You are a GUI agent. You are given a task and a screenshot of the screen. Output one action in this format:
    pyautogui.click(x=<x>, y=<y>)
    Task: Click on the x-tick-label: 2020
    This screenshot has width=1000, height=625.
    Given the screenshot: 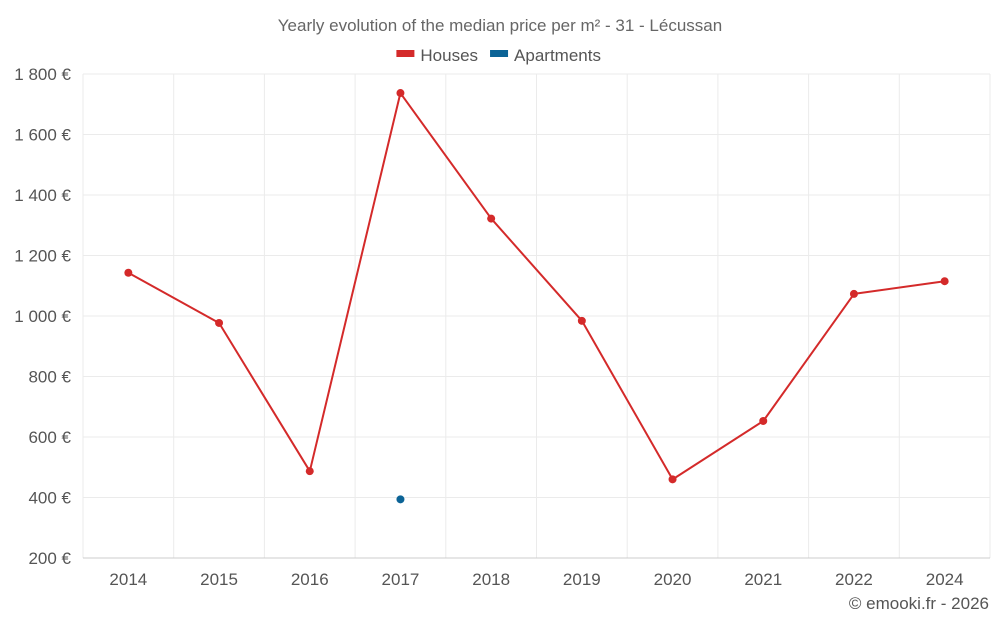 What is the action you would take?
    pyautogui.click(x=673, y=579)
    